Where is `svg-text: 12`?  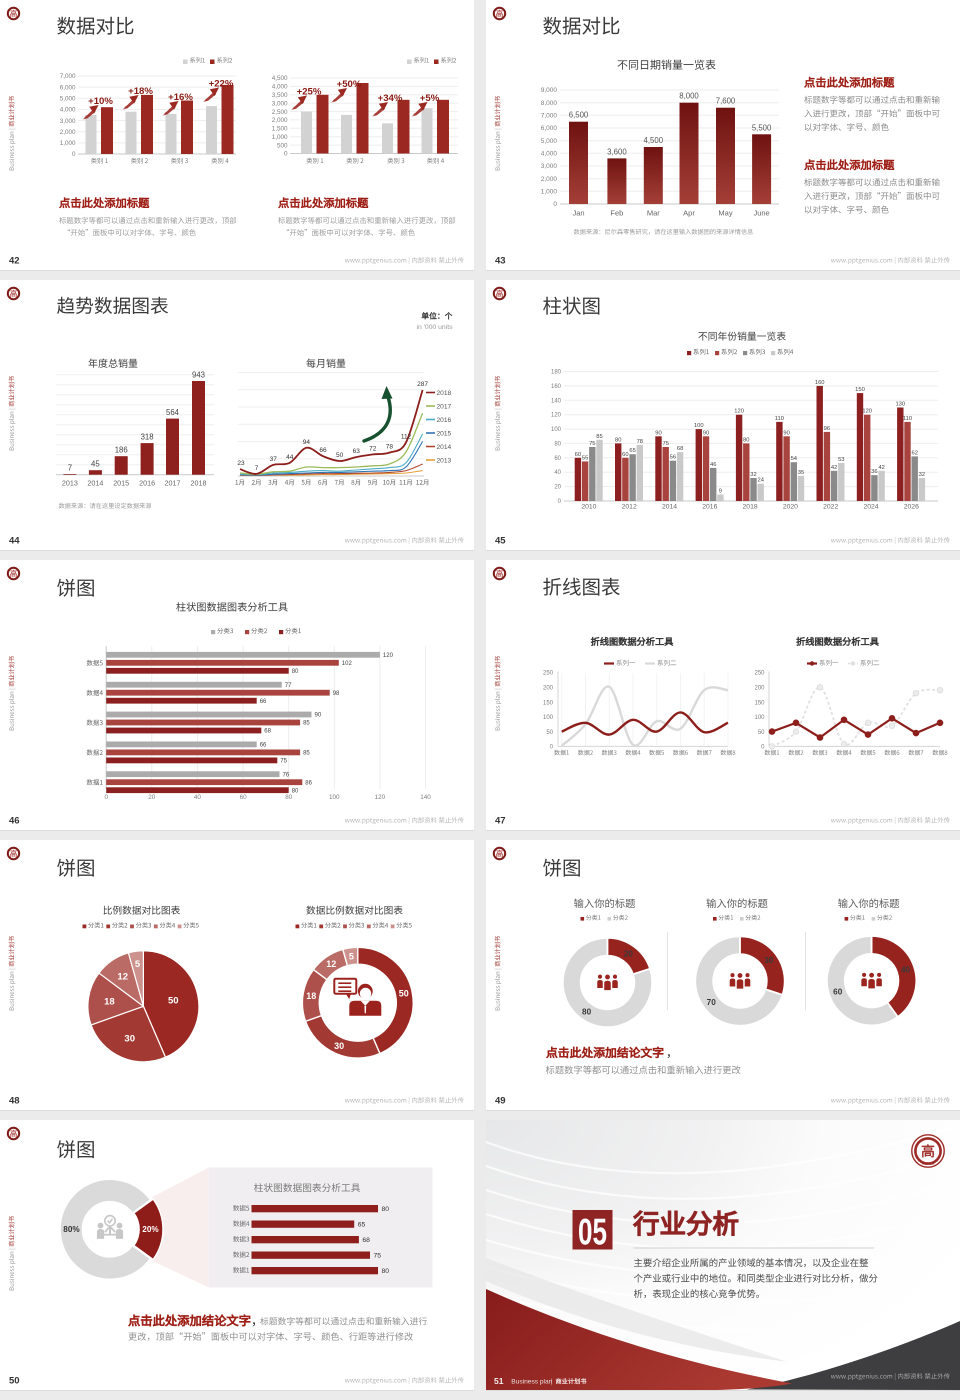 svg-text: 12 is located at coordinates (331, 964).